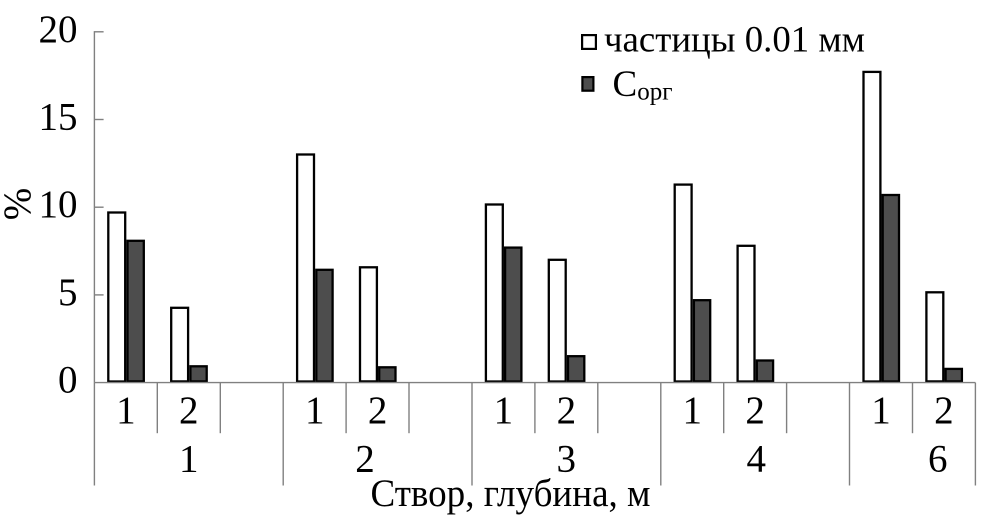 The height and width of the screenshot is (530, 1004). I want to click on svg-text: 20, so click(58, 29).